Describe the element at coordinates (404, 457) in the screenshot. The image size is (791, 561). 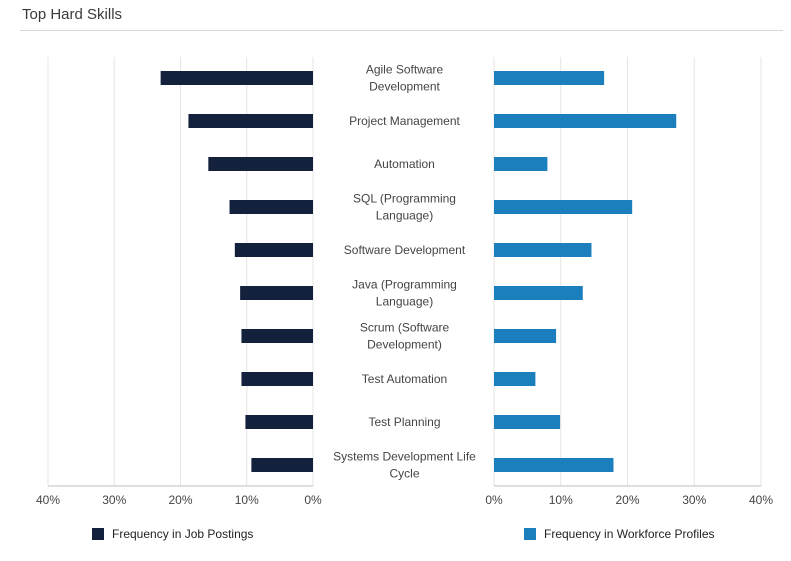
I see `category-label: Systems Development Life` at that location.